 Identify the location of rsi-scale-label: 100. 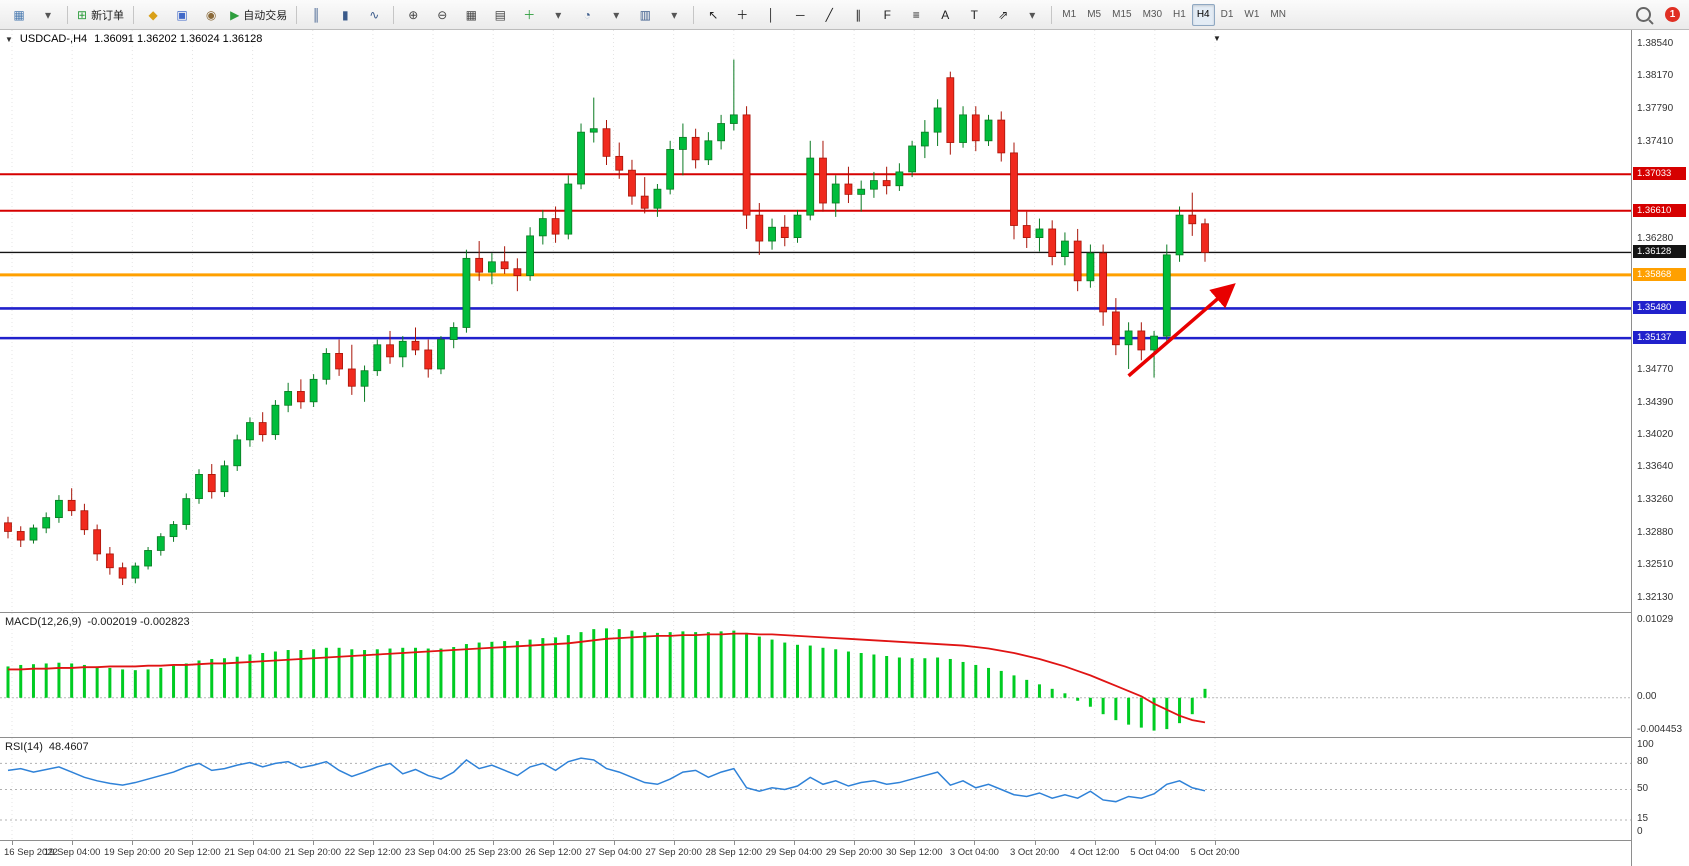
(1645, 744).